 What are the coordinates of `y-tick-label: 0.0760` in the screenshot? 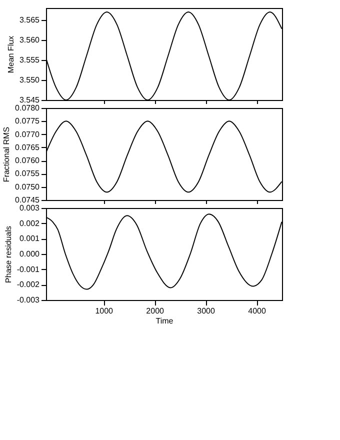 It's located at (27, 161).